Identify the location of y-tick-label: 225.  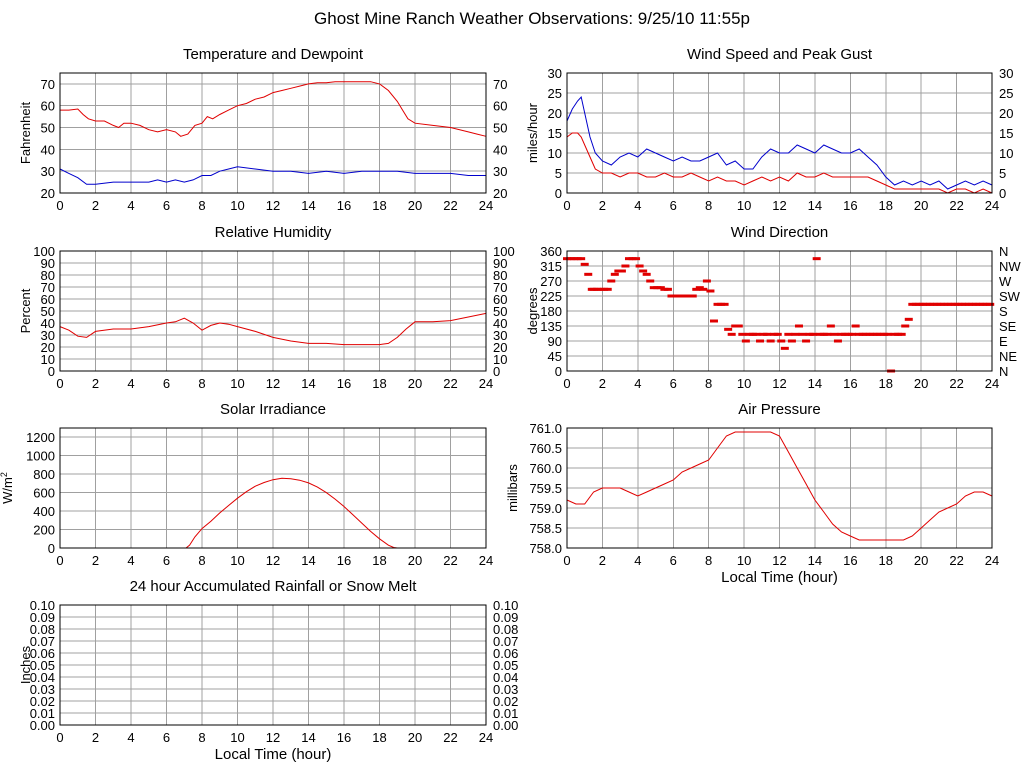
(551, 296).